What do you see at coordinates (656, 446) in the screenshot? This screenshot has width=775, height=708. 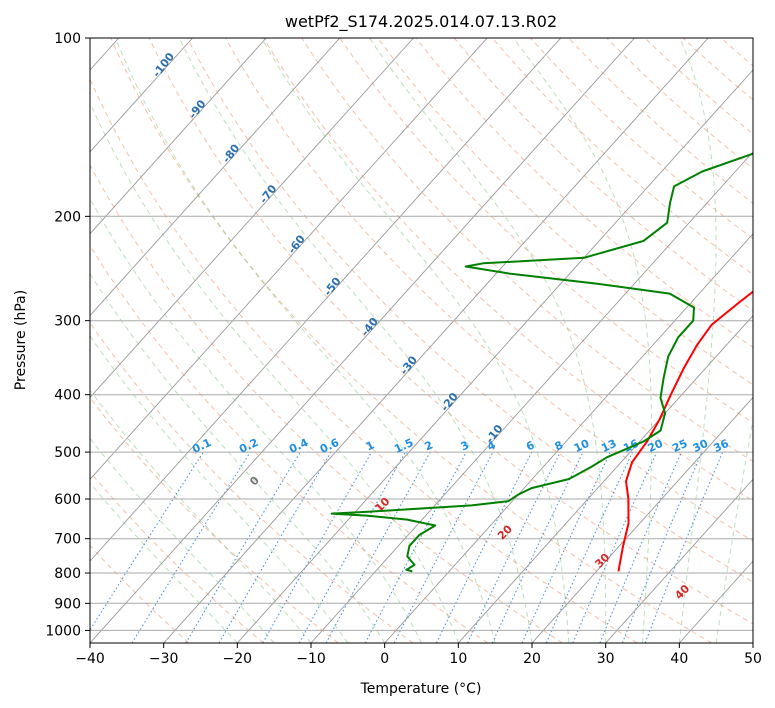 I see `mixing-ratio-label: 20` at bounding box center [656, 446].